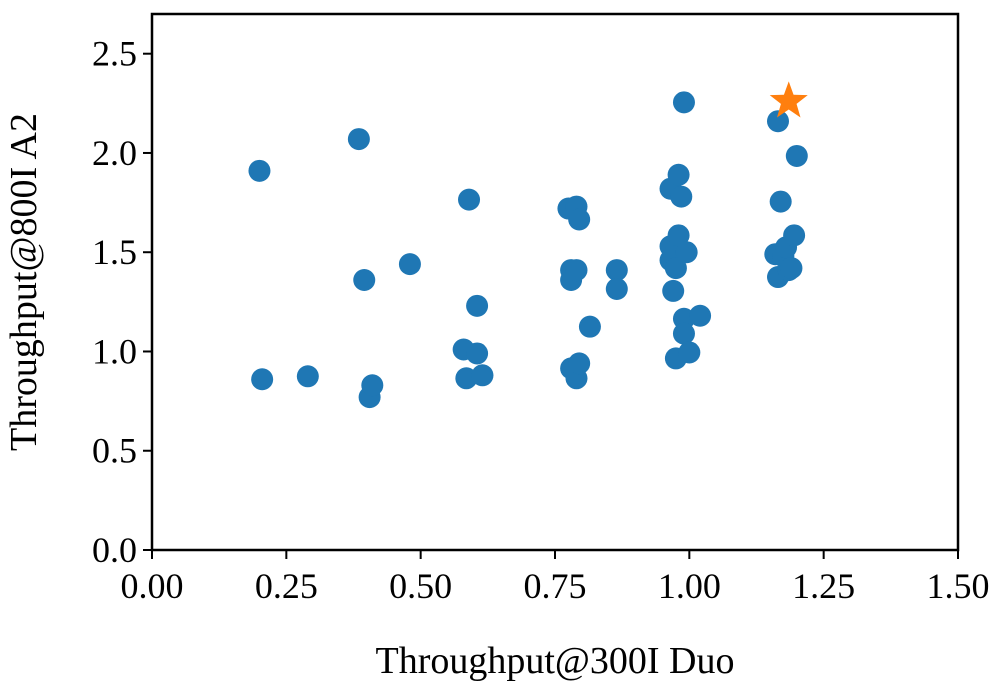 The width and height of the screenshot is (1000, 687). I want to click on x-axis-ticks: 0.00 0.25 0.50 0.75 1.00 1.25 1.50, so click(555, 578).